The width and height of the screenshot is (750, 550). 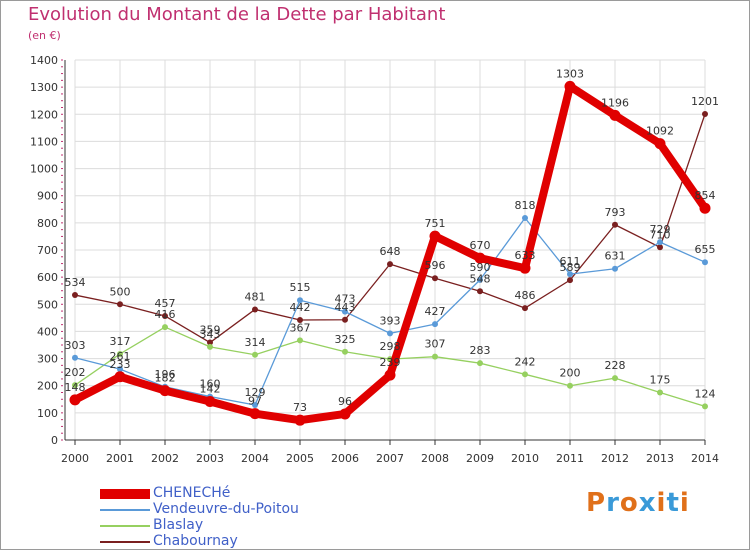 I want to click on x-tick-label: 2009, so click(x=480, y=458).